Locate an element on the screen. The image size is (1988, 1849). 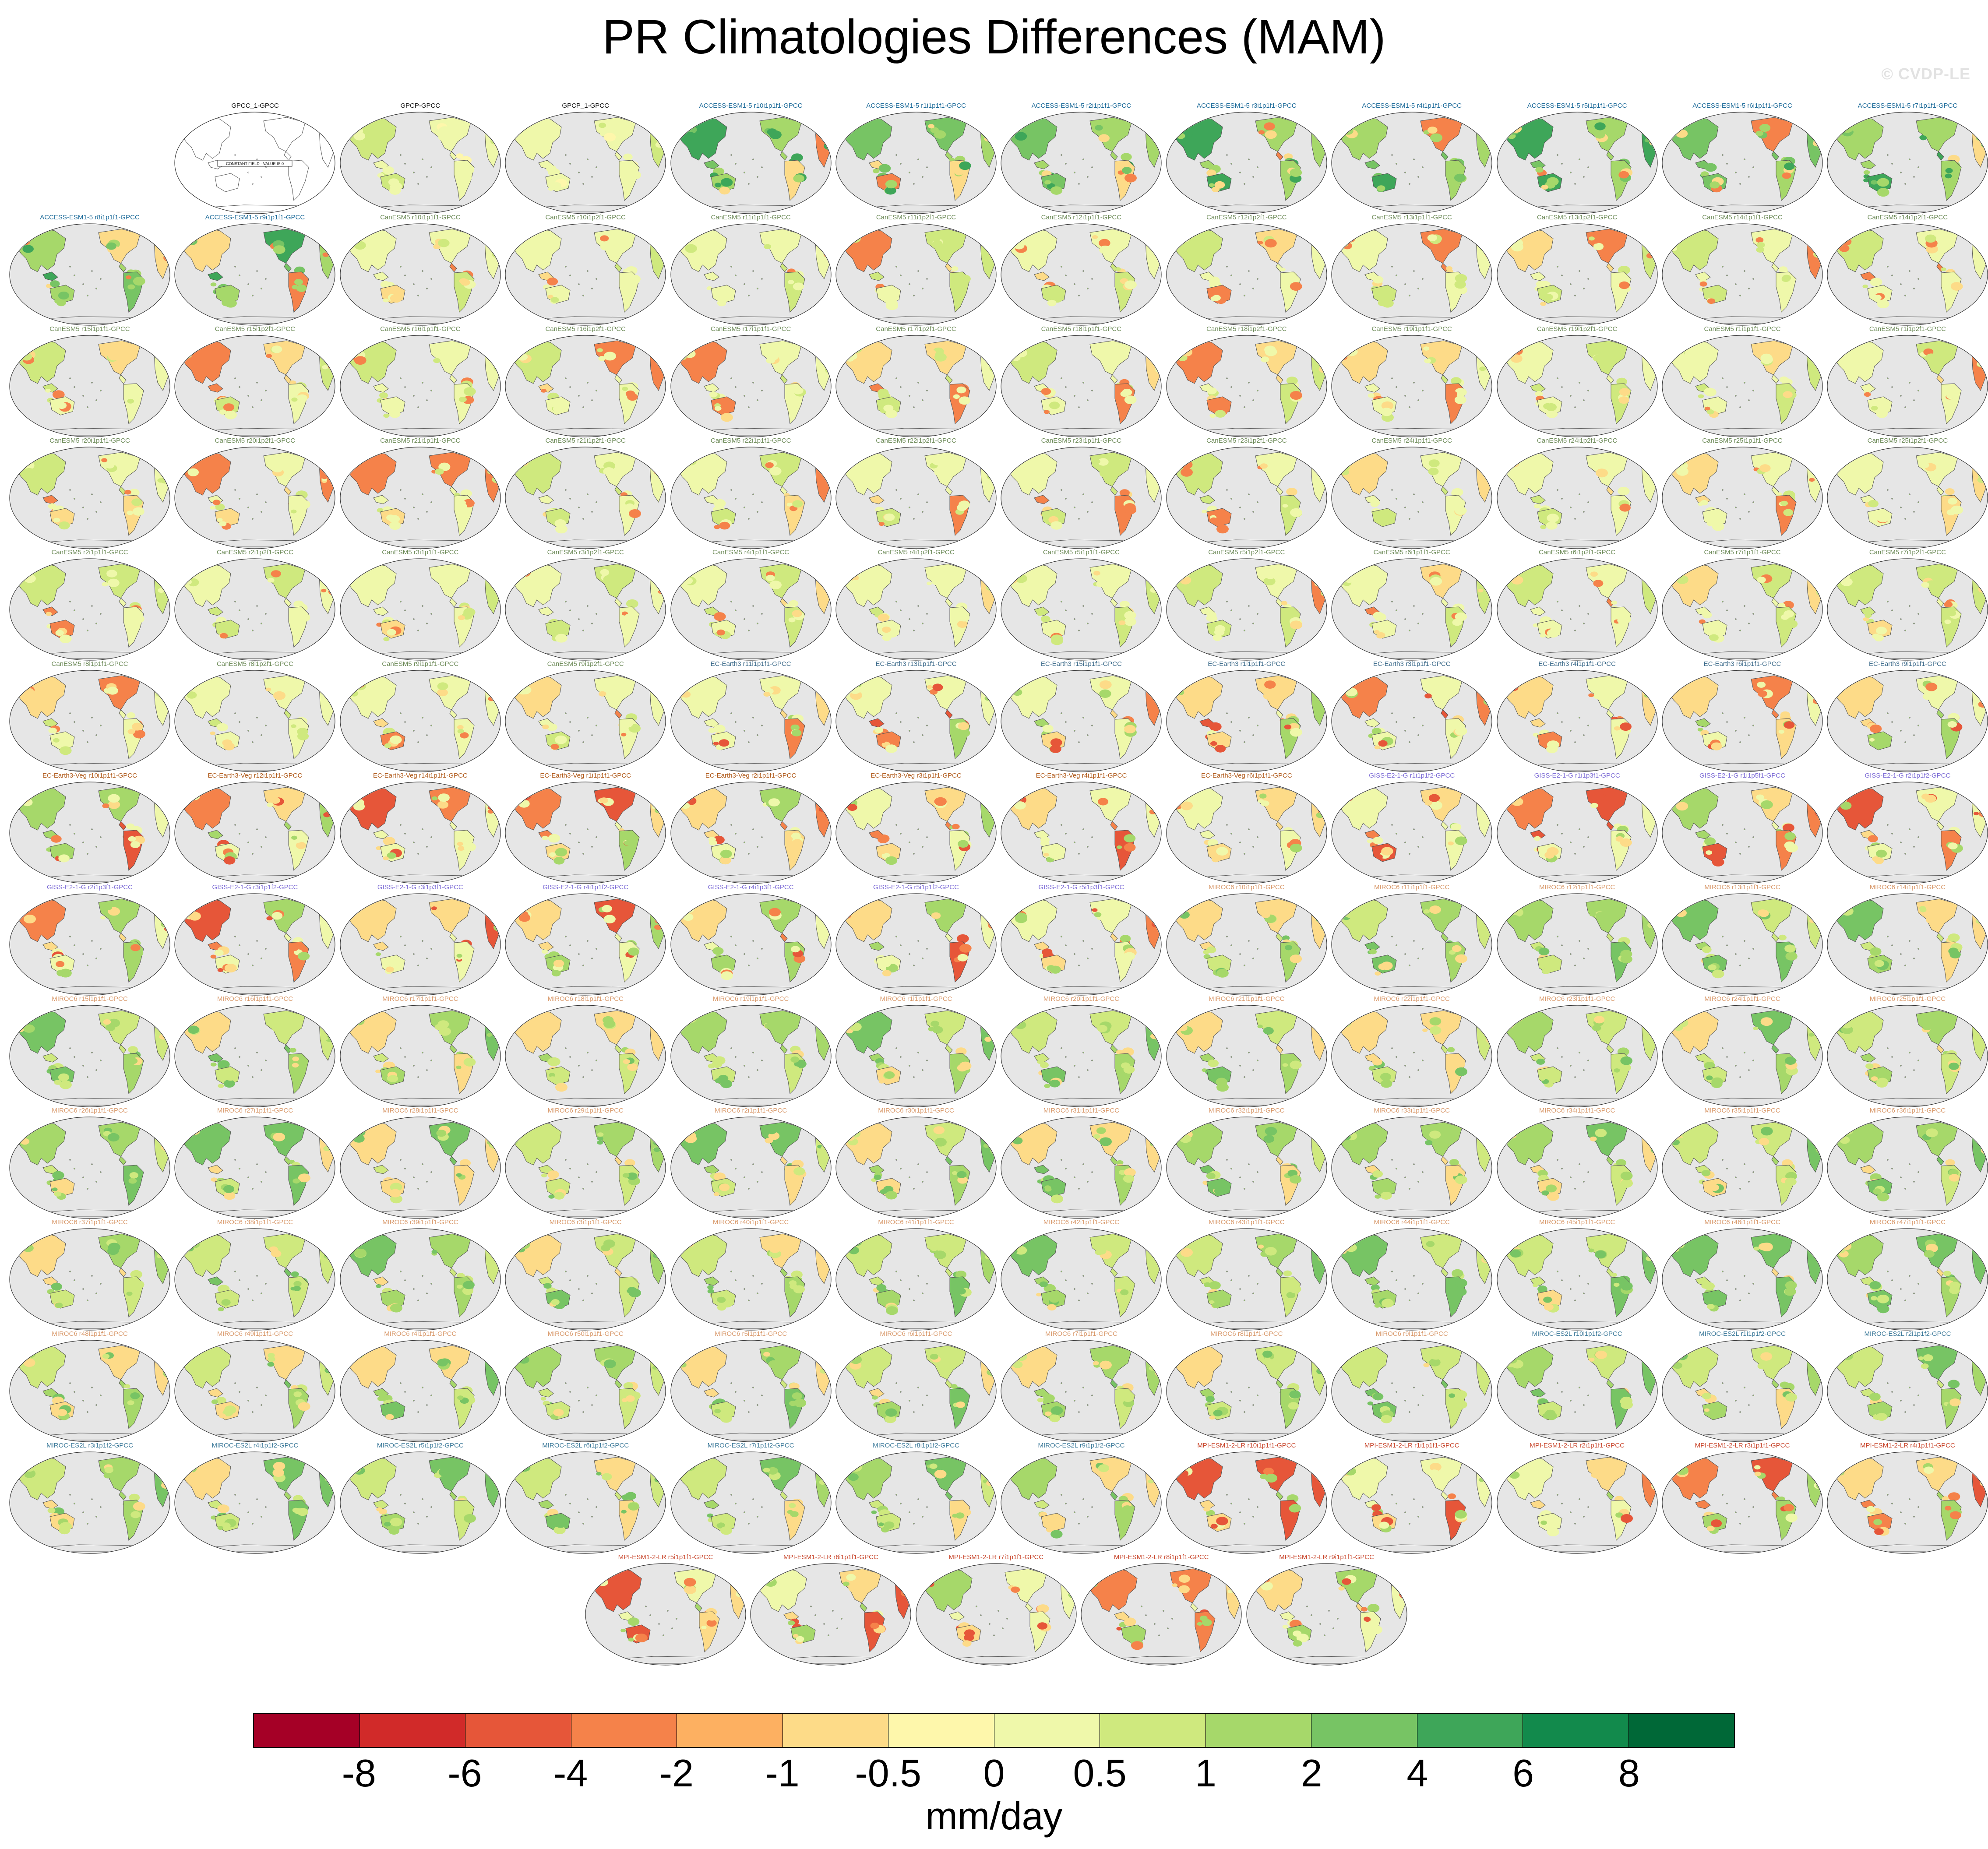
map-panel: ACCESS-ESM1-5 r4i1p1f1-GPCC is located at coordinates (1412, 158).